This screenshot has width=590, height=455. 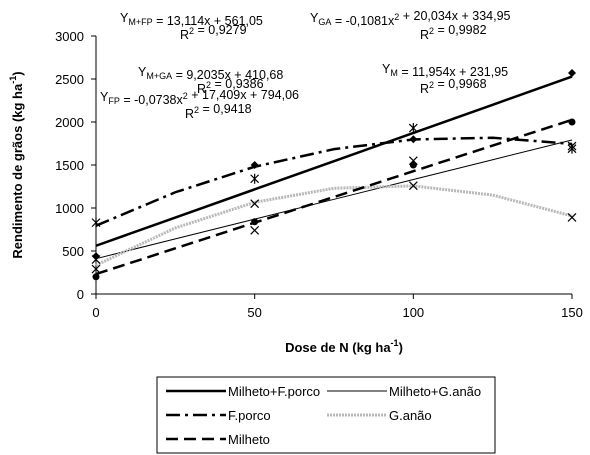 What do you see at coordinates (363, 21) in the screenshot?
I see `annotation-text: = -0,1081x` at bounding box center [363, 21].